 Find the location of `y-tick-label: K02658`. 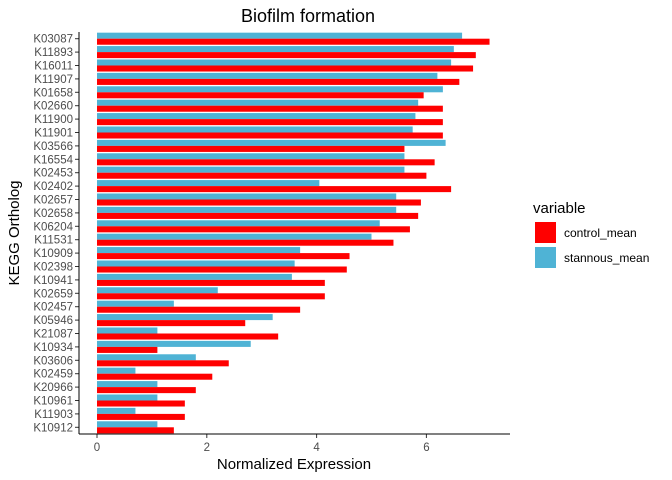

y-tick-label: K02658 is located at coordinates (53, 214).